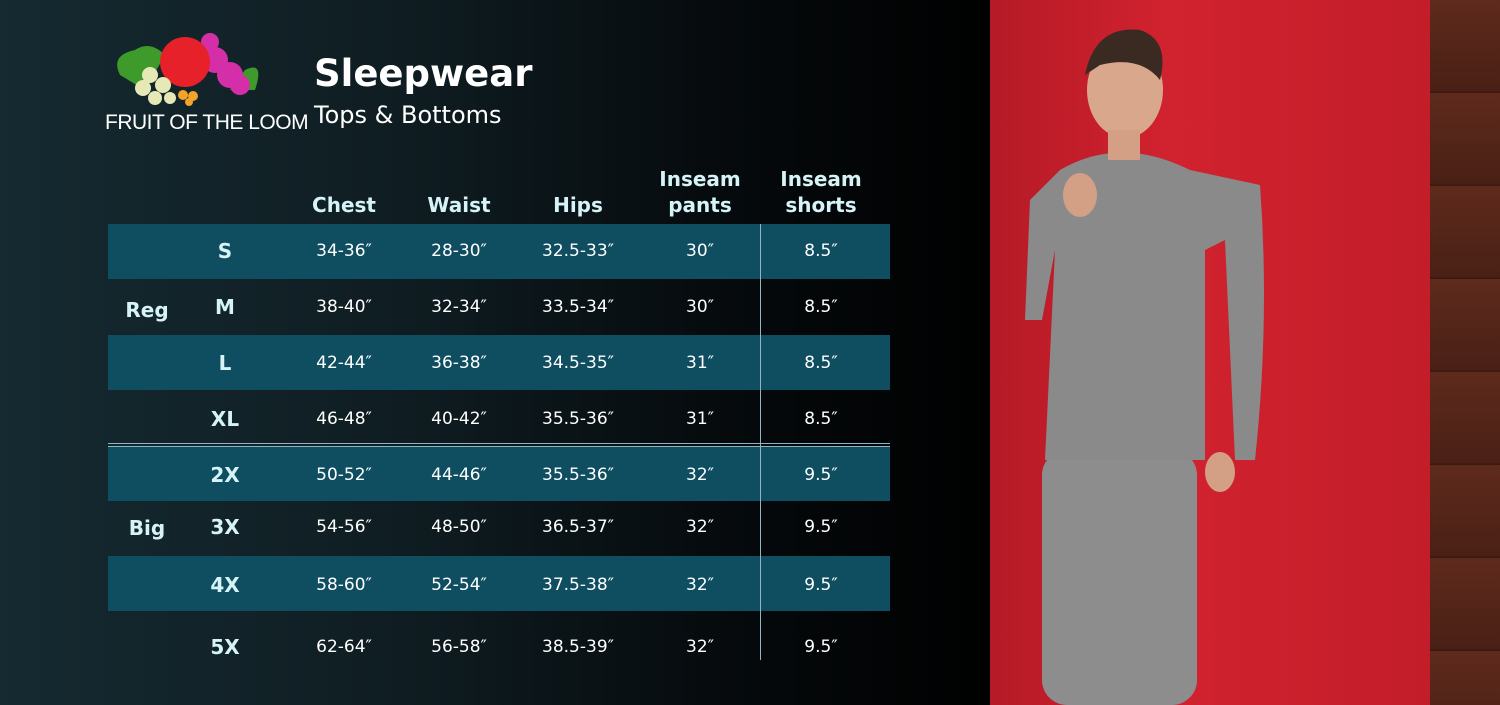 The image size is (1500, 705). What do you see at coordinates (699, 192) in the screenshot?
I see `column-header: Inseam pants` at bounding box center [699, 192].